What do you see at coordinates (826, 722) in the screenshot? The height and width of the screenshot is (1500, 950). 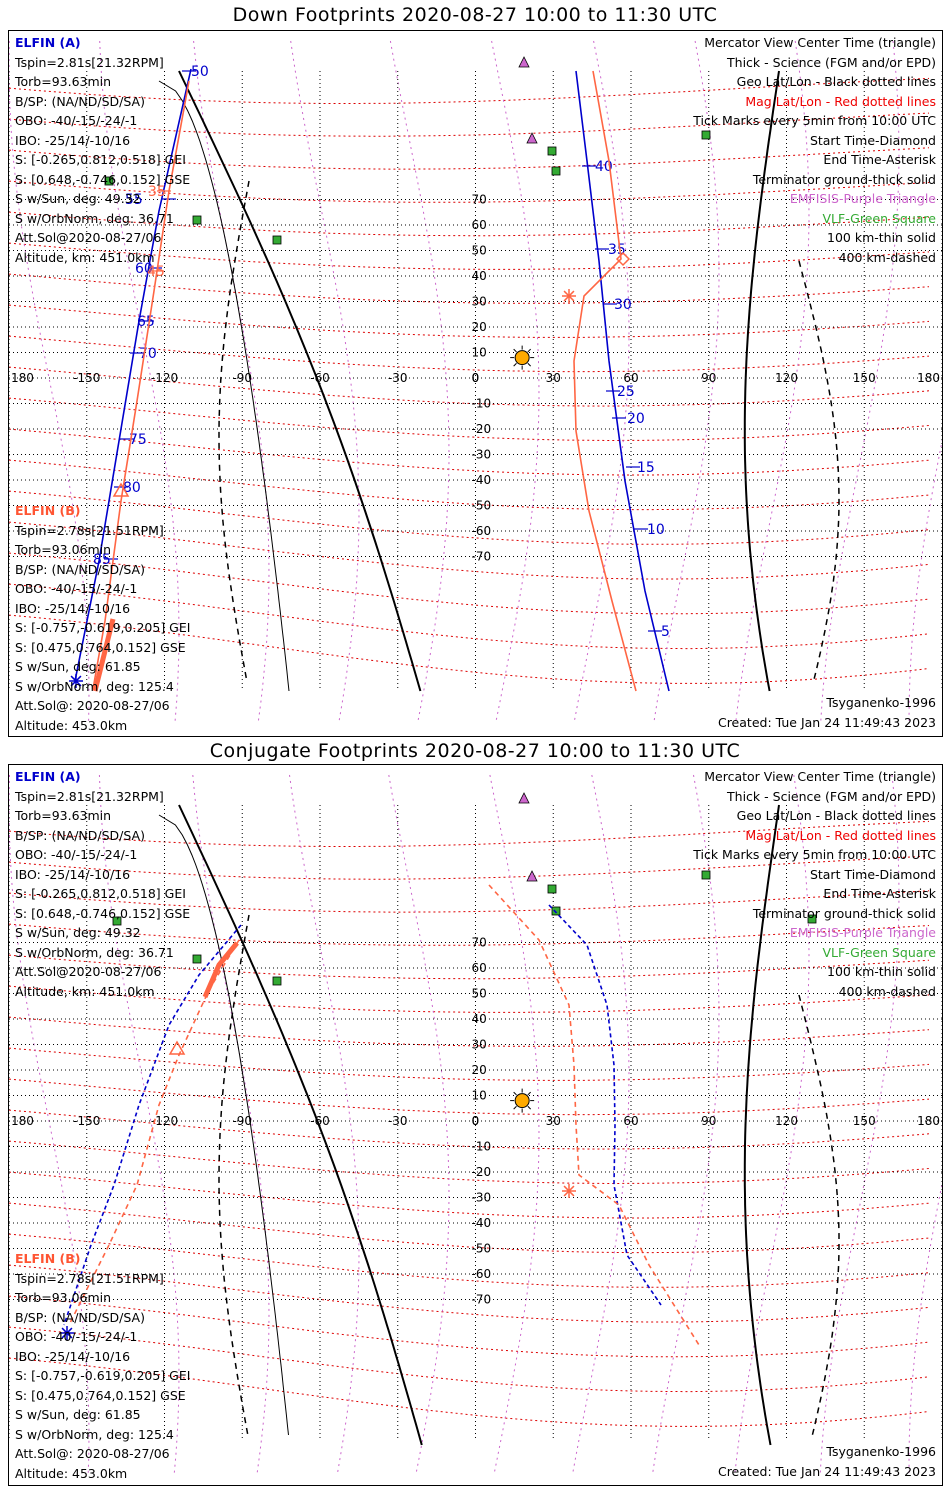 I see `created-label: Created: Tue Jan 24 11:49:43 2023` at bounding box center [826, 722].